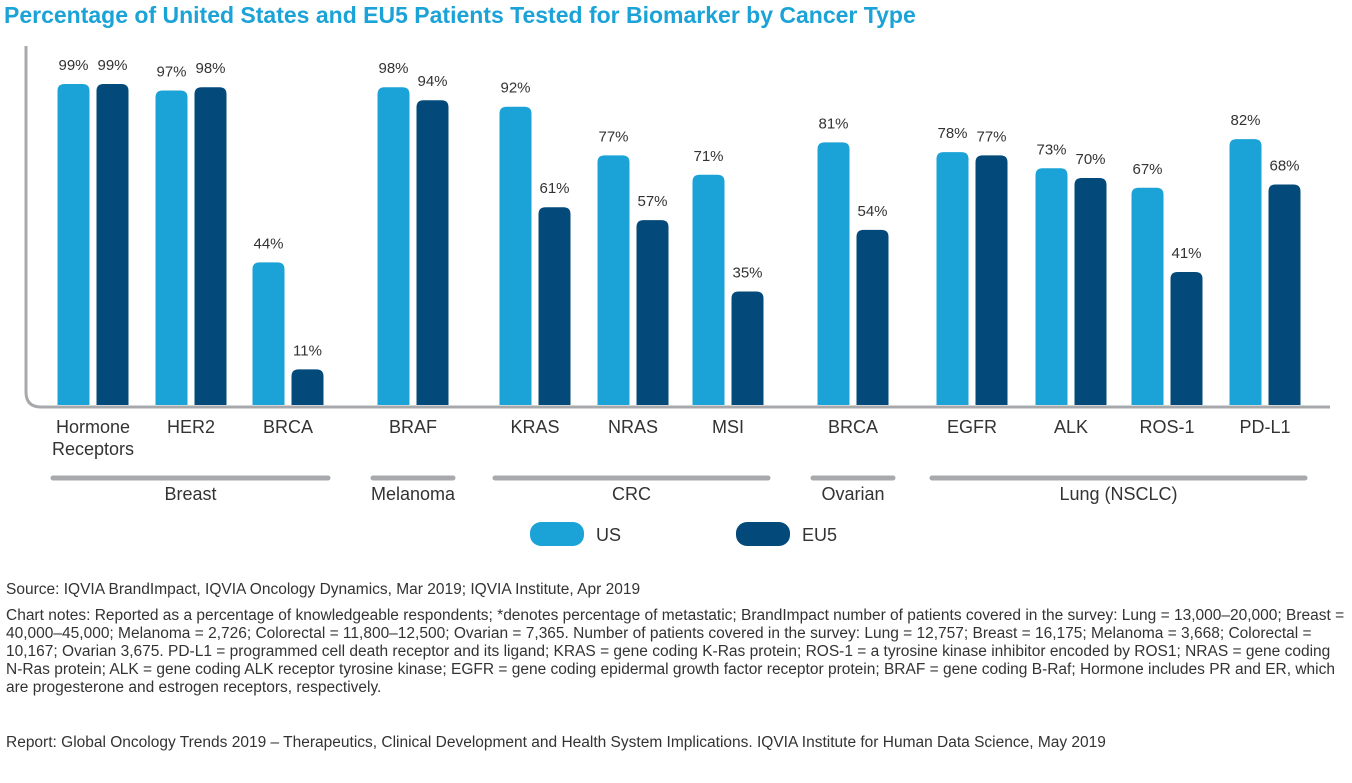 This screenshot has height=783, width=1352. I want to click on tick-label-4-0: KRAS, so click(534, 427).